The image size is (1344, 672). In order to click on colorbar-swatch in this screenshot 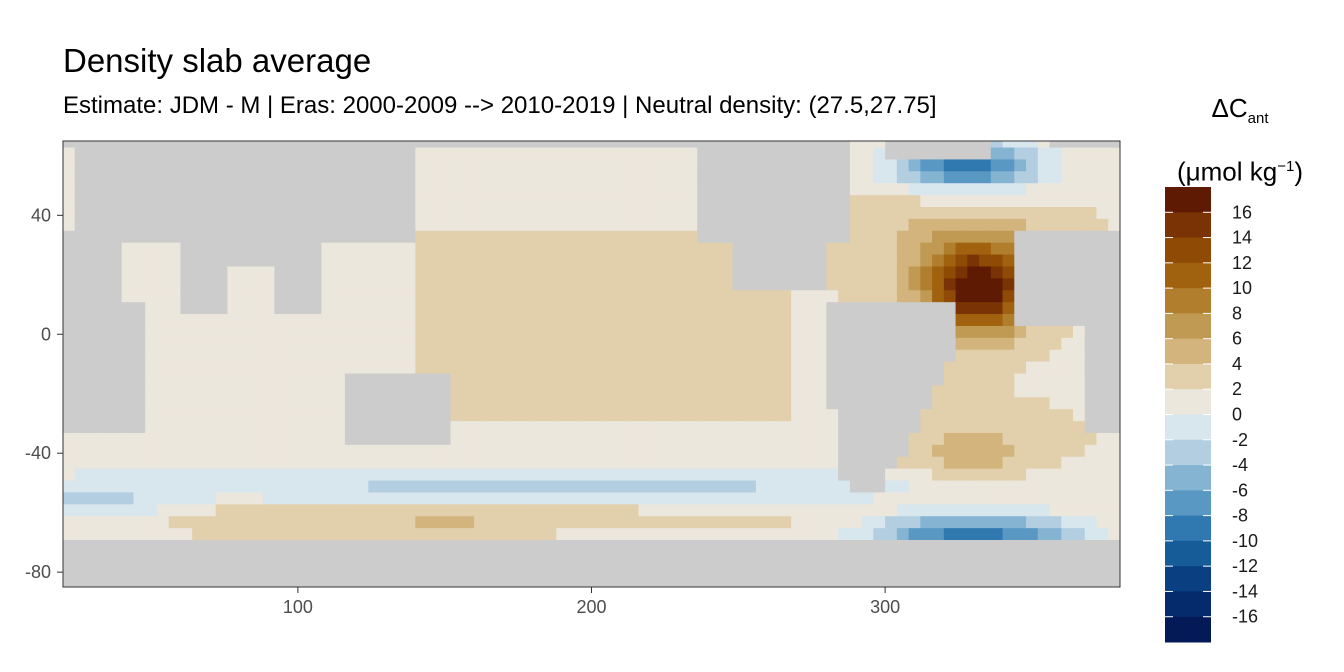, I will do `click(1188, 200)`.